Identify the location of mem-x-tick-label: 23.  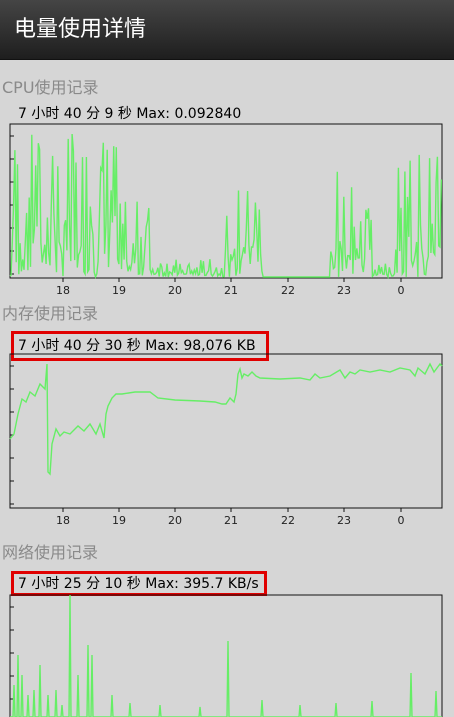
(344, 520).